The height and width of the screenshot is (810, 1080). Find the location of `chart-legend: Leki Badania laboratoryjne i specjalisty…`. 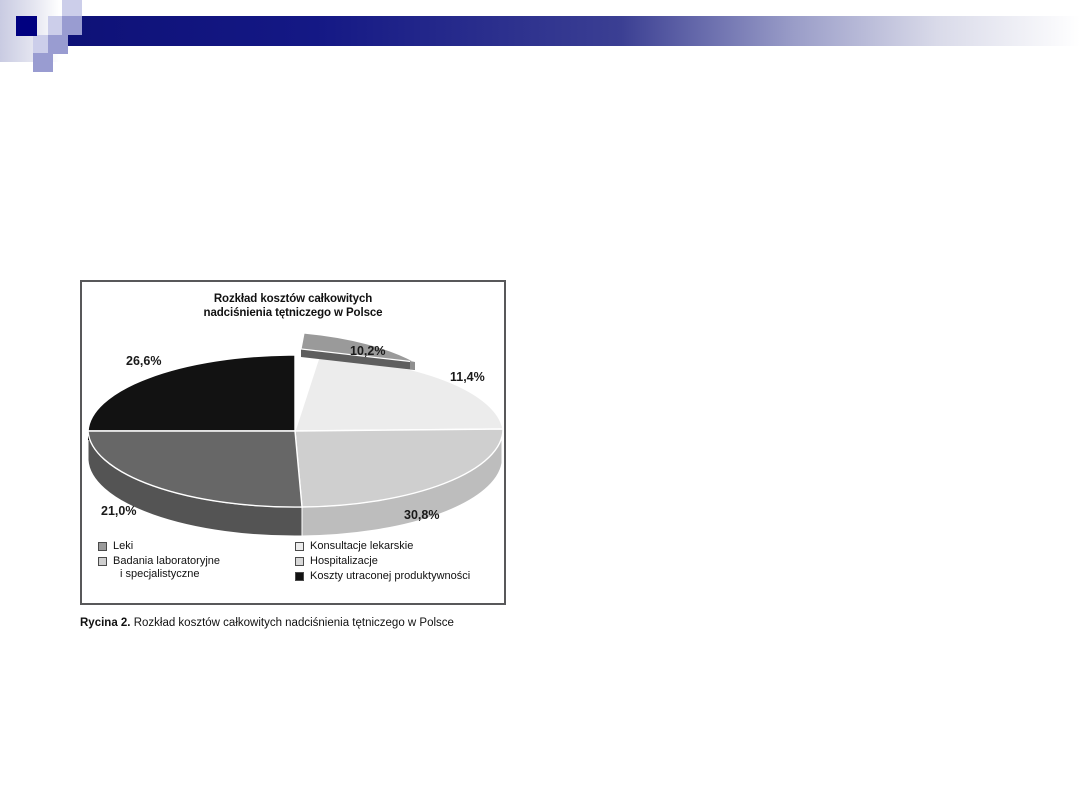

chart-legend: Leki Badania laboratoryjne i specjalisty… is located at coordinates (296, 562).